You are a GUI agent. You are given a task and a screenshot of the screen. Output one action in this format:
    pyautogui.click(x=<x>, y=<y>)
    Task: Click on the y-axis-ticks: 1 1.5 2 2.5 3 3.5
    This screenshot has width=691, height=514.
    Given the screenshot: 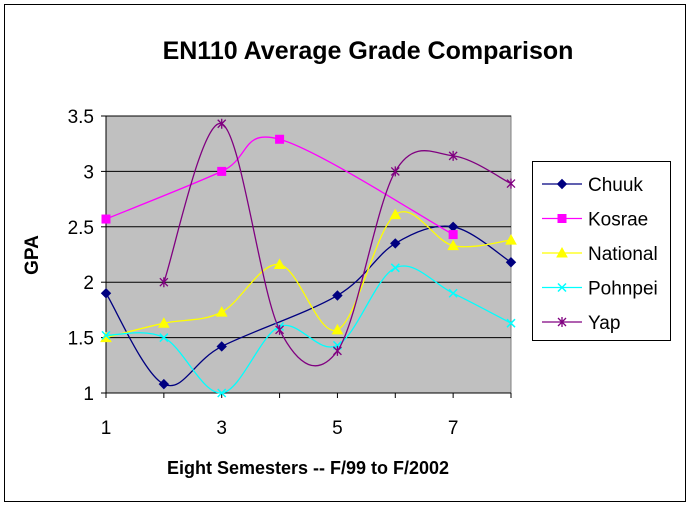 What is the action you would take?
    pyautogui.click(x=87, y=256)
    